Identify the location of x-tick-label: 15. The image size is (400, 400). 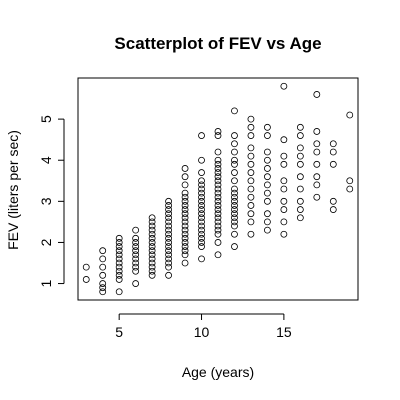
(284, 332).